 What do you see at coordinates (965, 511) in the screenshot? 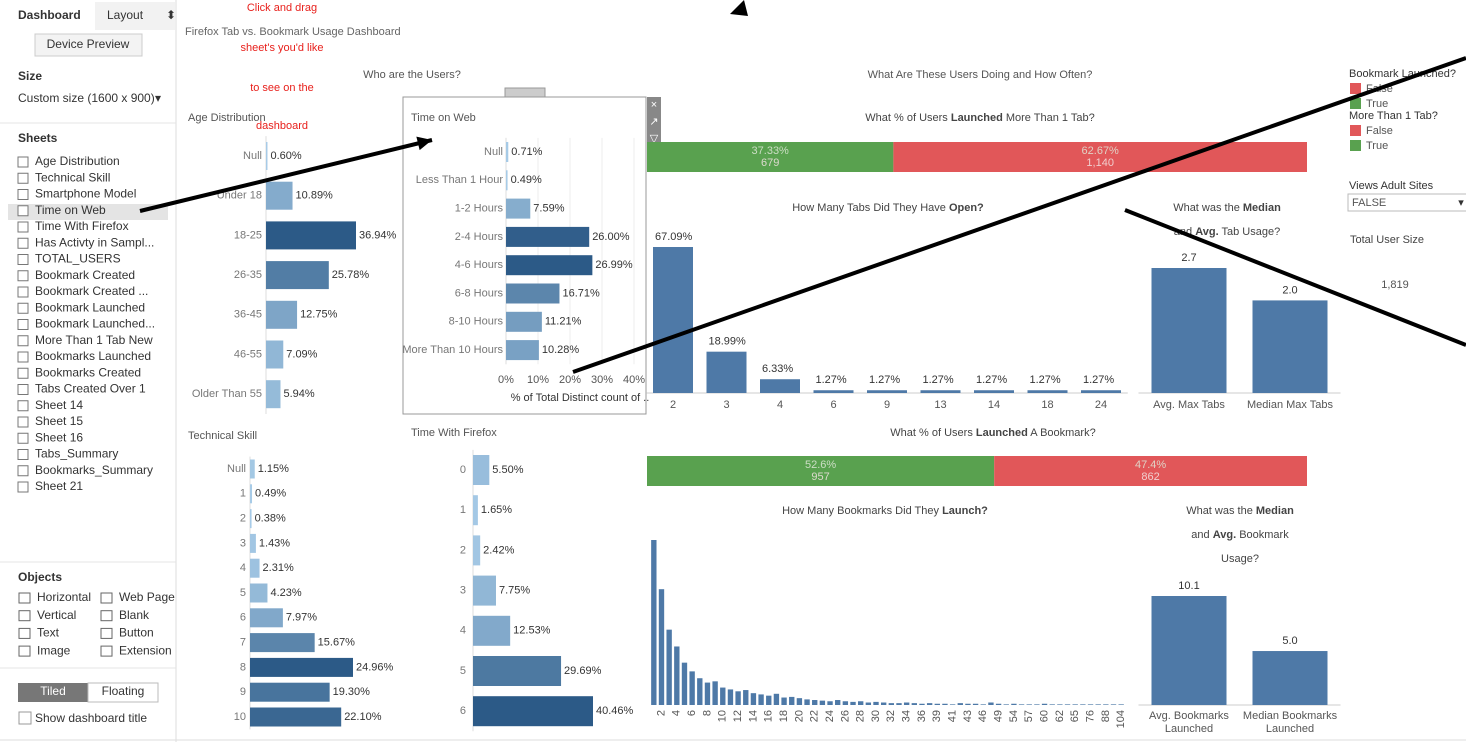
I see `heading-run: Launch?` at bounding box center [965, 511].